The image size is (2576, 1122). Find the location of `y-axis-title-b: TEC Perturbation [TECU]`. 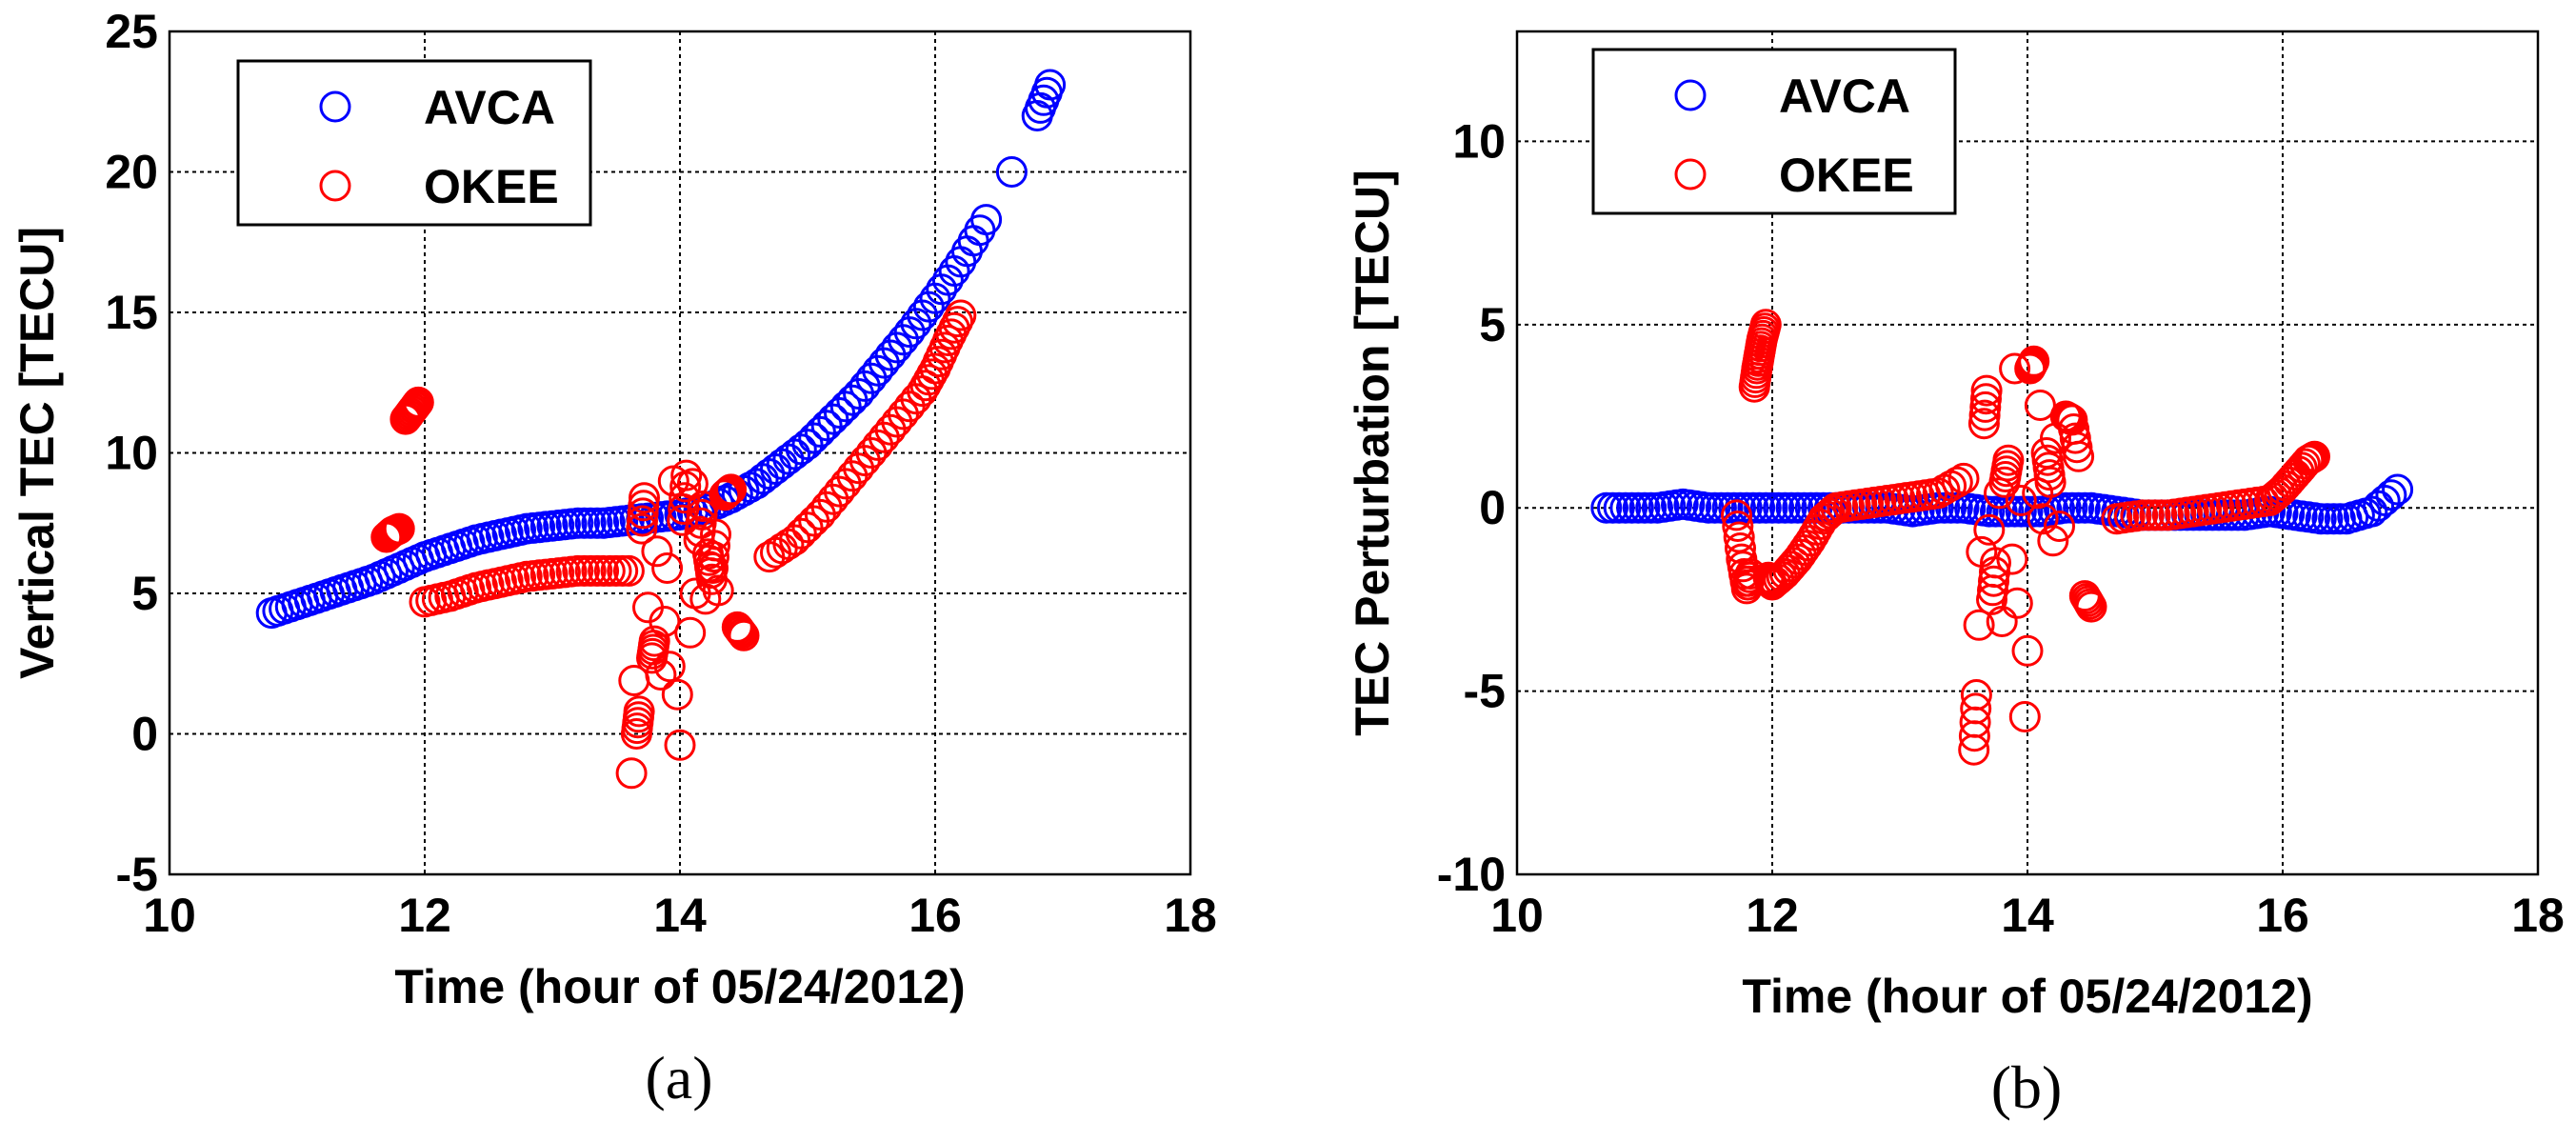

y-axis-title-b: TEC Perturbation [TECU] is located at coordinates (1372, 452).